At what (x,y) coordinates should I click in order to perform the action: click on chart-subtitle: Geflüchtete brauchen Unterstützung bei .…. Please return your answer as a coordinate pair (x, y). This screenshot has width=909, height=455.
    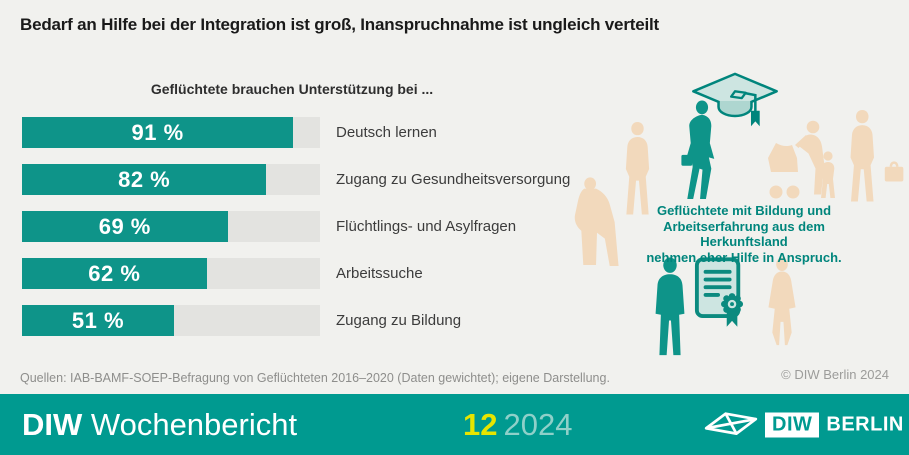
    Looking at the image, I should click on (292, 89).